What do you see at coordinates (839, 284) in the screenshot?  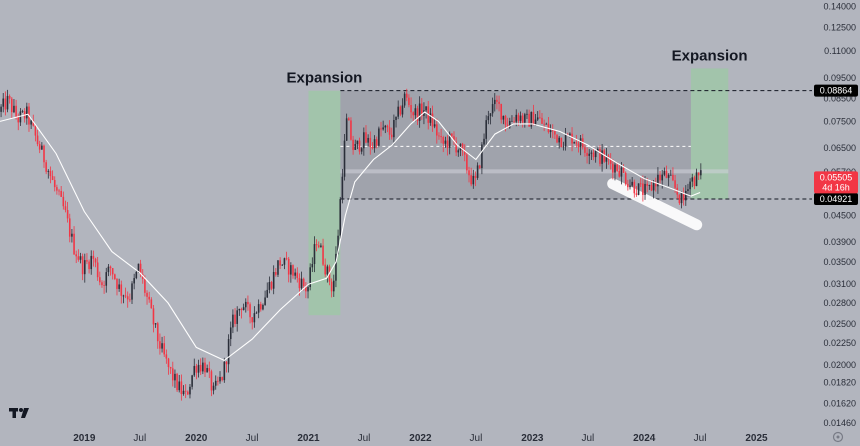 I see `y-tick-11: 0.03100` at bounding box center [839, 284].